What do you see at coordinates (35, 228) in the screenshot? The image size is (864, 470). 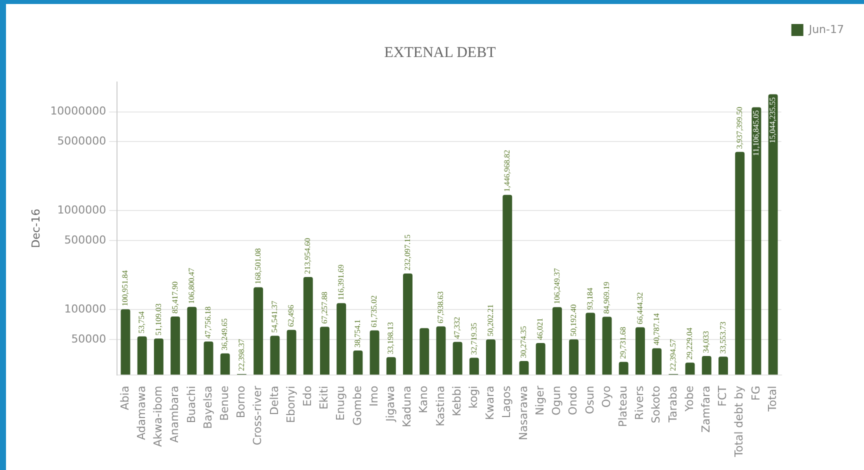 I see `y-axis-title: Dec-16` at bounding box center [35, 228].